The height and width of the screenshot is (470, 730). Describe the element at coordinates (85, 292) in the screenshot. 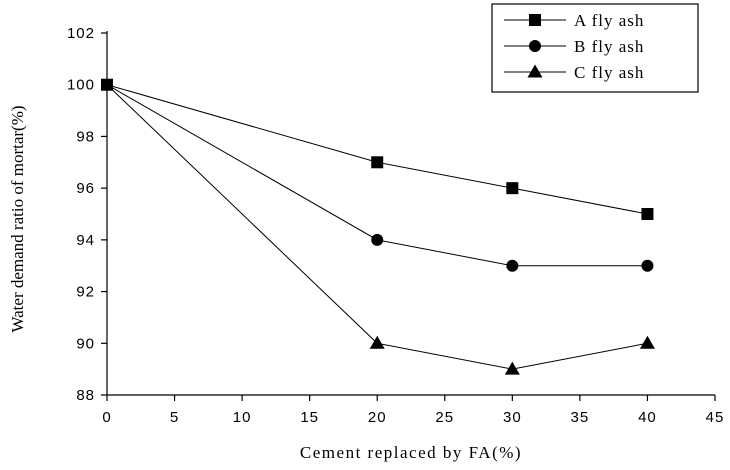

I see `y-tick-label: 92` at that location.